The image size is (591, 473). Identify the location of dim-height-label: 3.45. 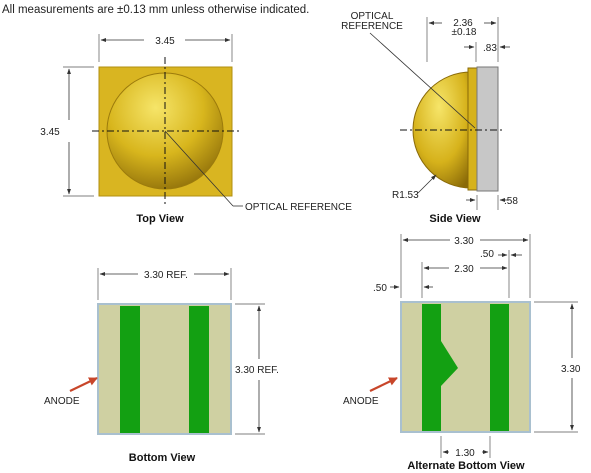
(50, 132).